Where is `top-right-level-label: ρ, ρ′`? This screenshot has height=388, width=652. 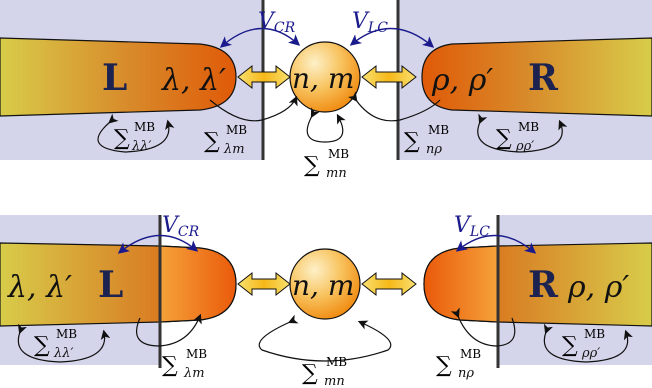
top-right-level-label: ρ, ρ′ is located at coordinates (462, 80).